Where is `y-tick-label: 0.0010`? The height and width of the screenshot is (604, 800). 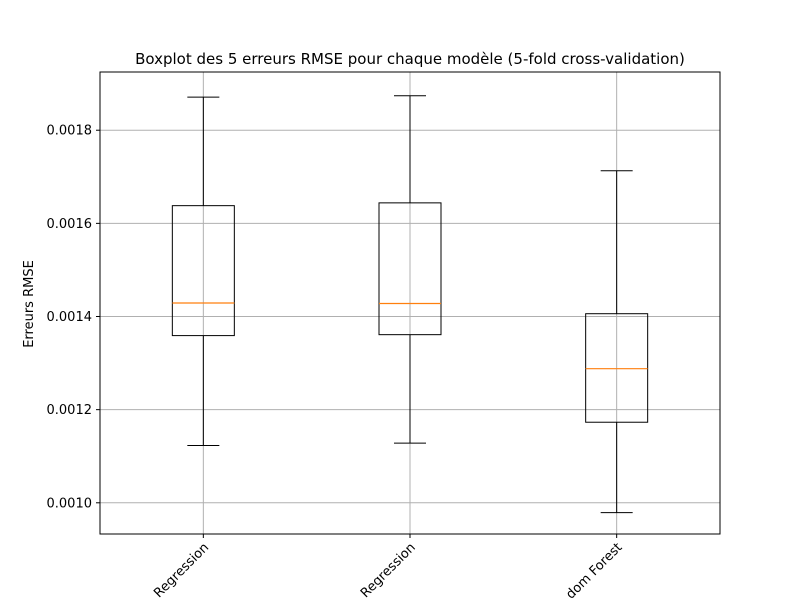 y-tick-label: 0.0010 is located at coordinates (70, 503).